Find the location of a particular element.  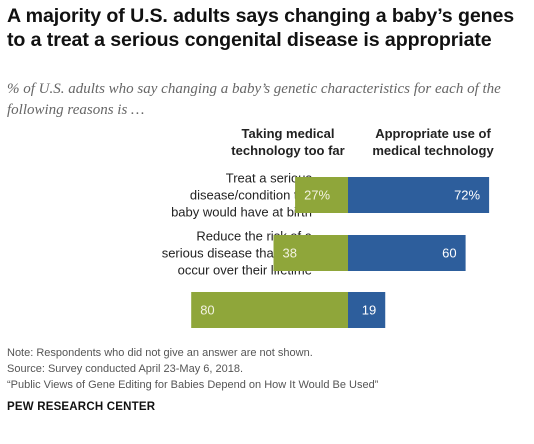

legend-label-too-far: Taking medical is located at coordinates (288, 133).